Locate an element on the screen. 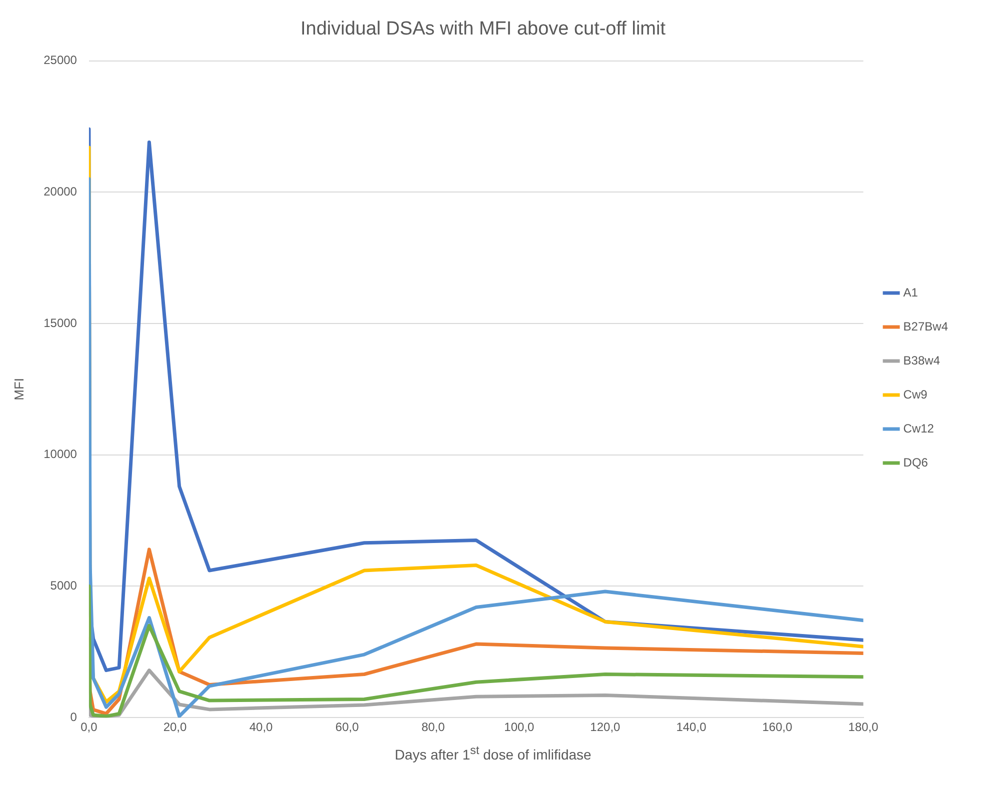 Image resolution: width=990 pixels, height=800 pixels. legend-label: Cw9 is located at coordinates (915, 394).